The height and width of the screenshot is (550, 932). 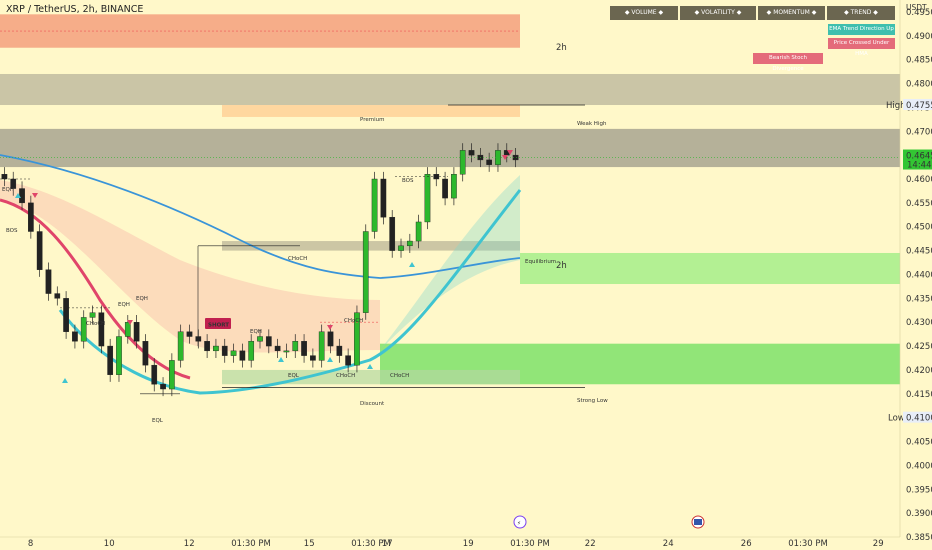 I want to click on table-header-volume: ◆ VOLUME ◆, so click(x=644, y=13).